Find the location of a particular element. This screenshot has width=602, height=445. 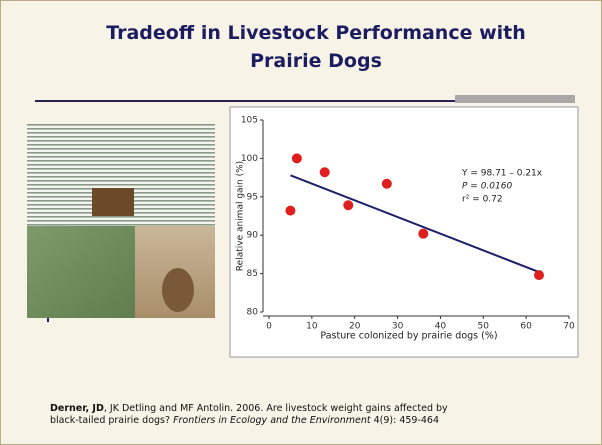

y-tick-label: 105 is located at coordinates (249, 121).